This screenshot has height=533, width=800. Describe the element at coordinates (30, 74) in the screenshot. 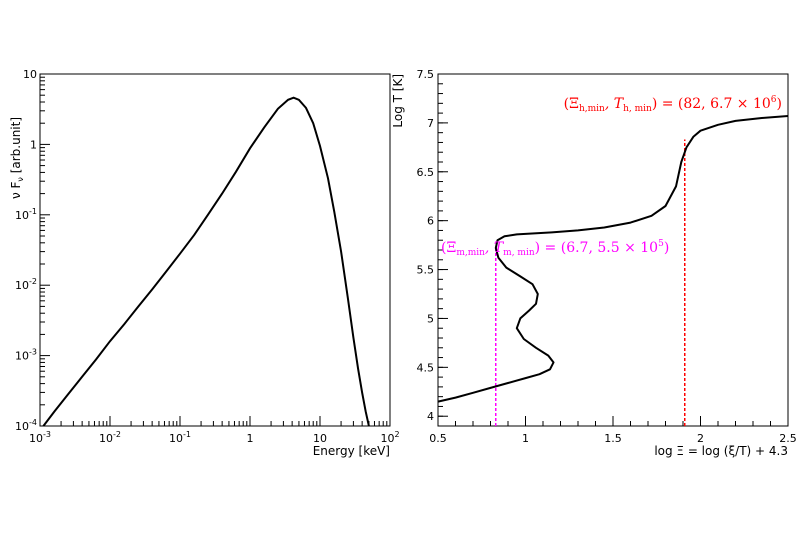

I see `spectrum-y-tick-label: 10` at that location.